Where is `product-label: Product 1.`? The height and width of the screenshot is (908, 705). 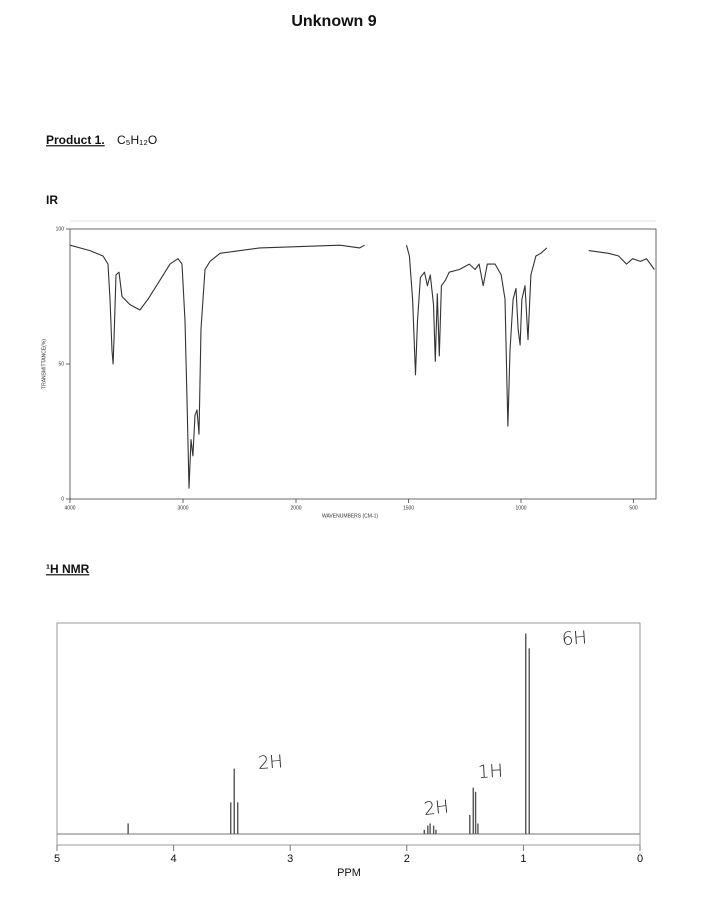
product-label: Product 1. is located at coordinates (75, 140).